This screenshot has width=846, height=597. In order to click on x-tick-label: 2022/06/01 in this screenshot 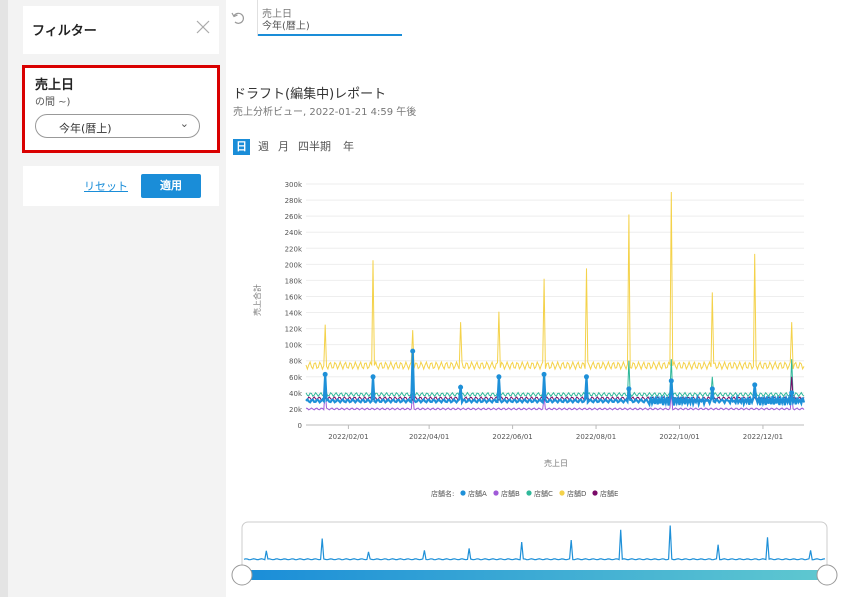, I will do `click(512, 437)`.